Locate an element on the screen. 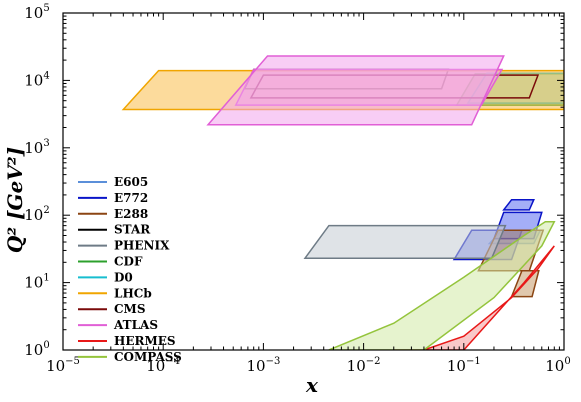 This screenshot has width=581, height=402. x-tick-label: 10⁻⁴ is located at coordinates (163, 365).